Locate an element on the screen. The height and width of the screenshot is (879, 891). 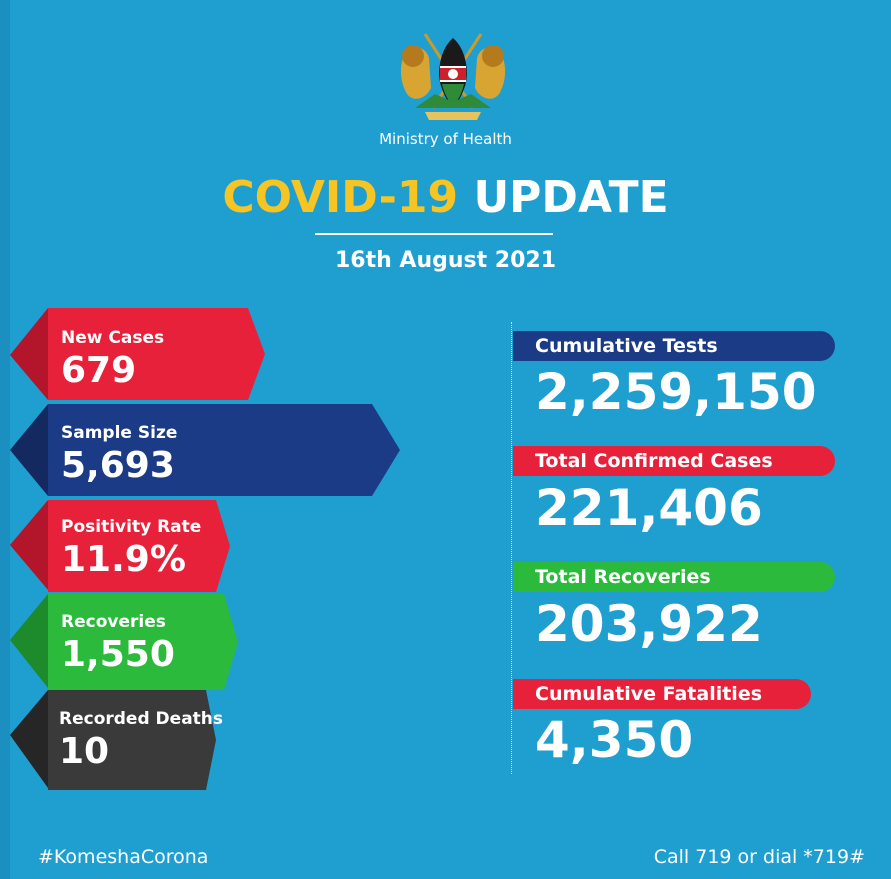
stat-sample-size: Sample Size 5,693 is located at coordinates (119, 454).